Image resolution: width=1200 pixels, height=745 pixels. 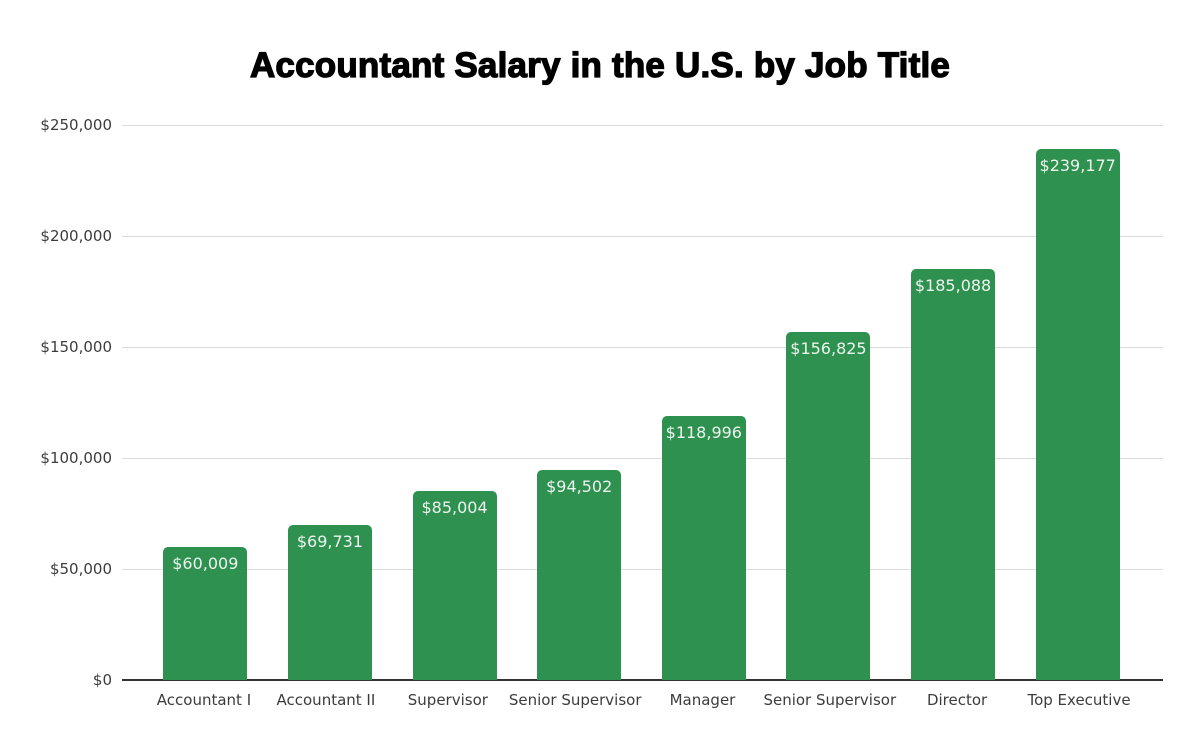 I want to click on bar-value-label: $60,009, so click(x=205, y=563).